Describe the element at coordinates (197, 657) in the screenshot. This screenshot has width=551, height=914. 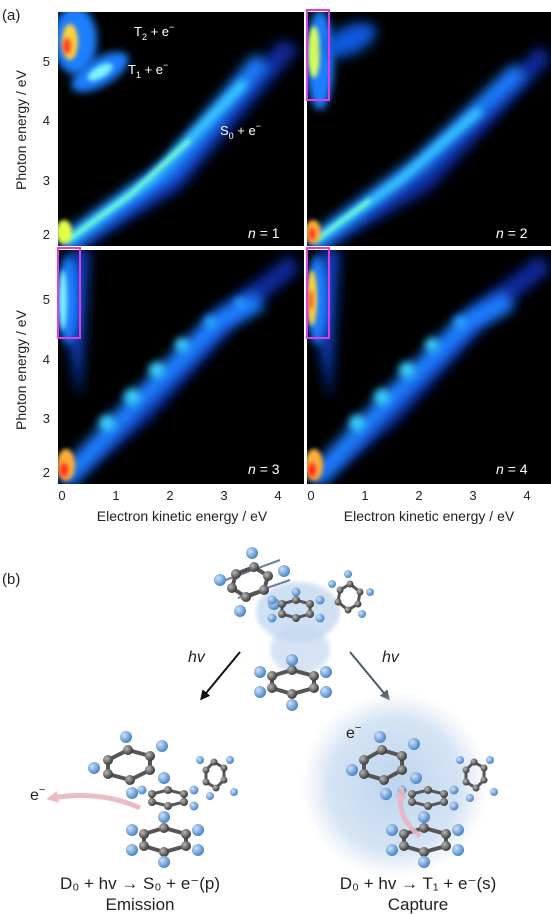
I see `hv-label-left: hv` at that location.